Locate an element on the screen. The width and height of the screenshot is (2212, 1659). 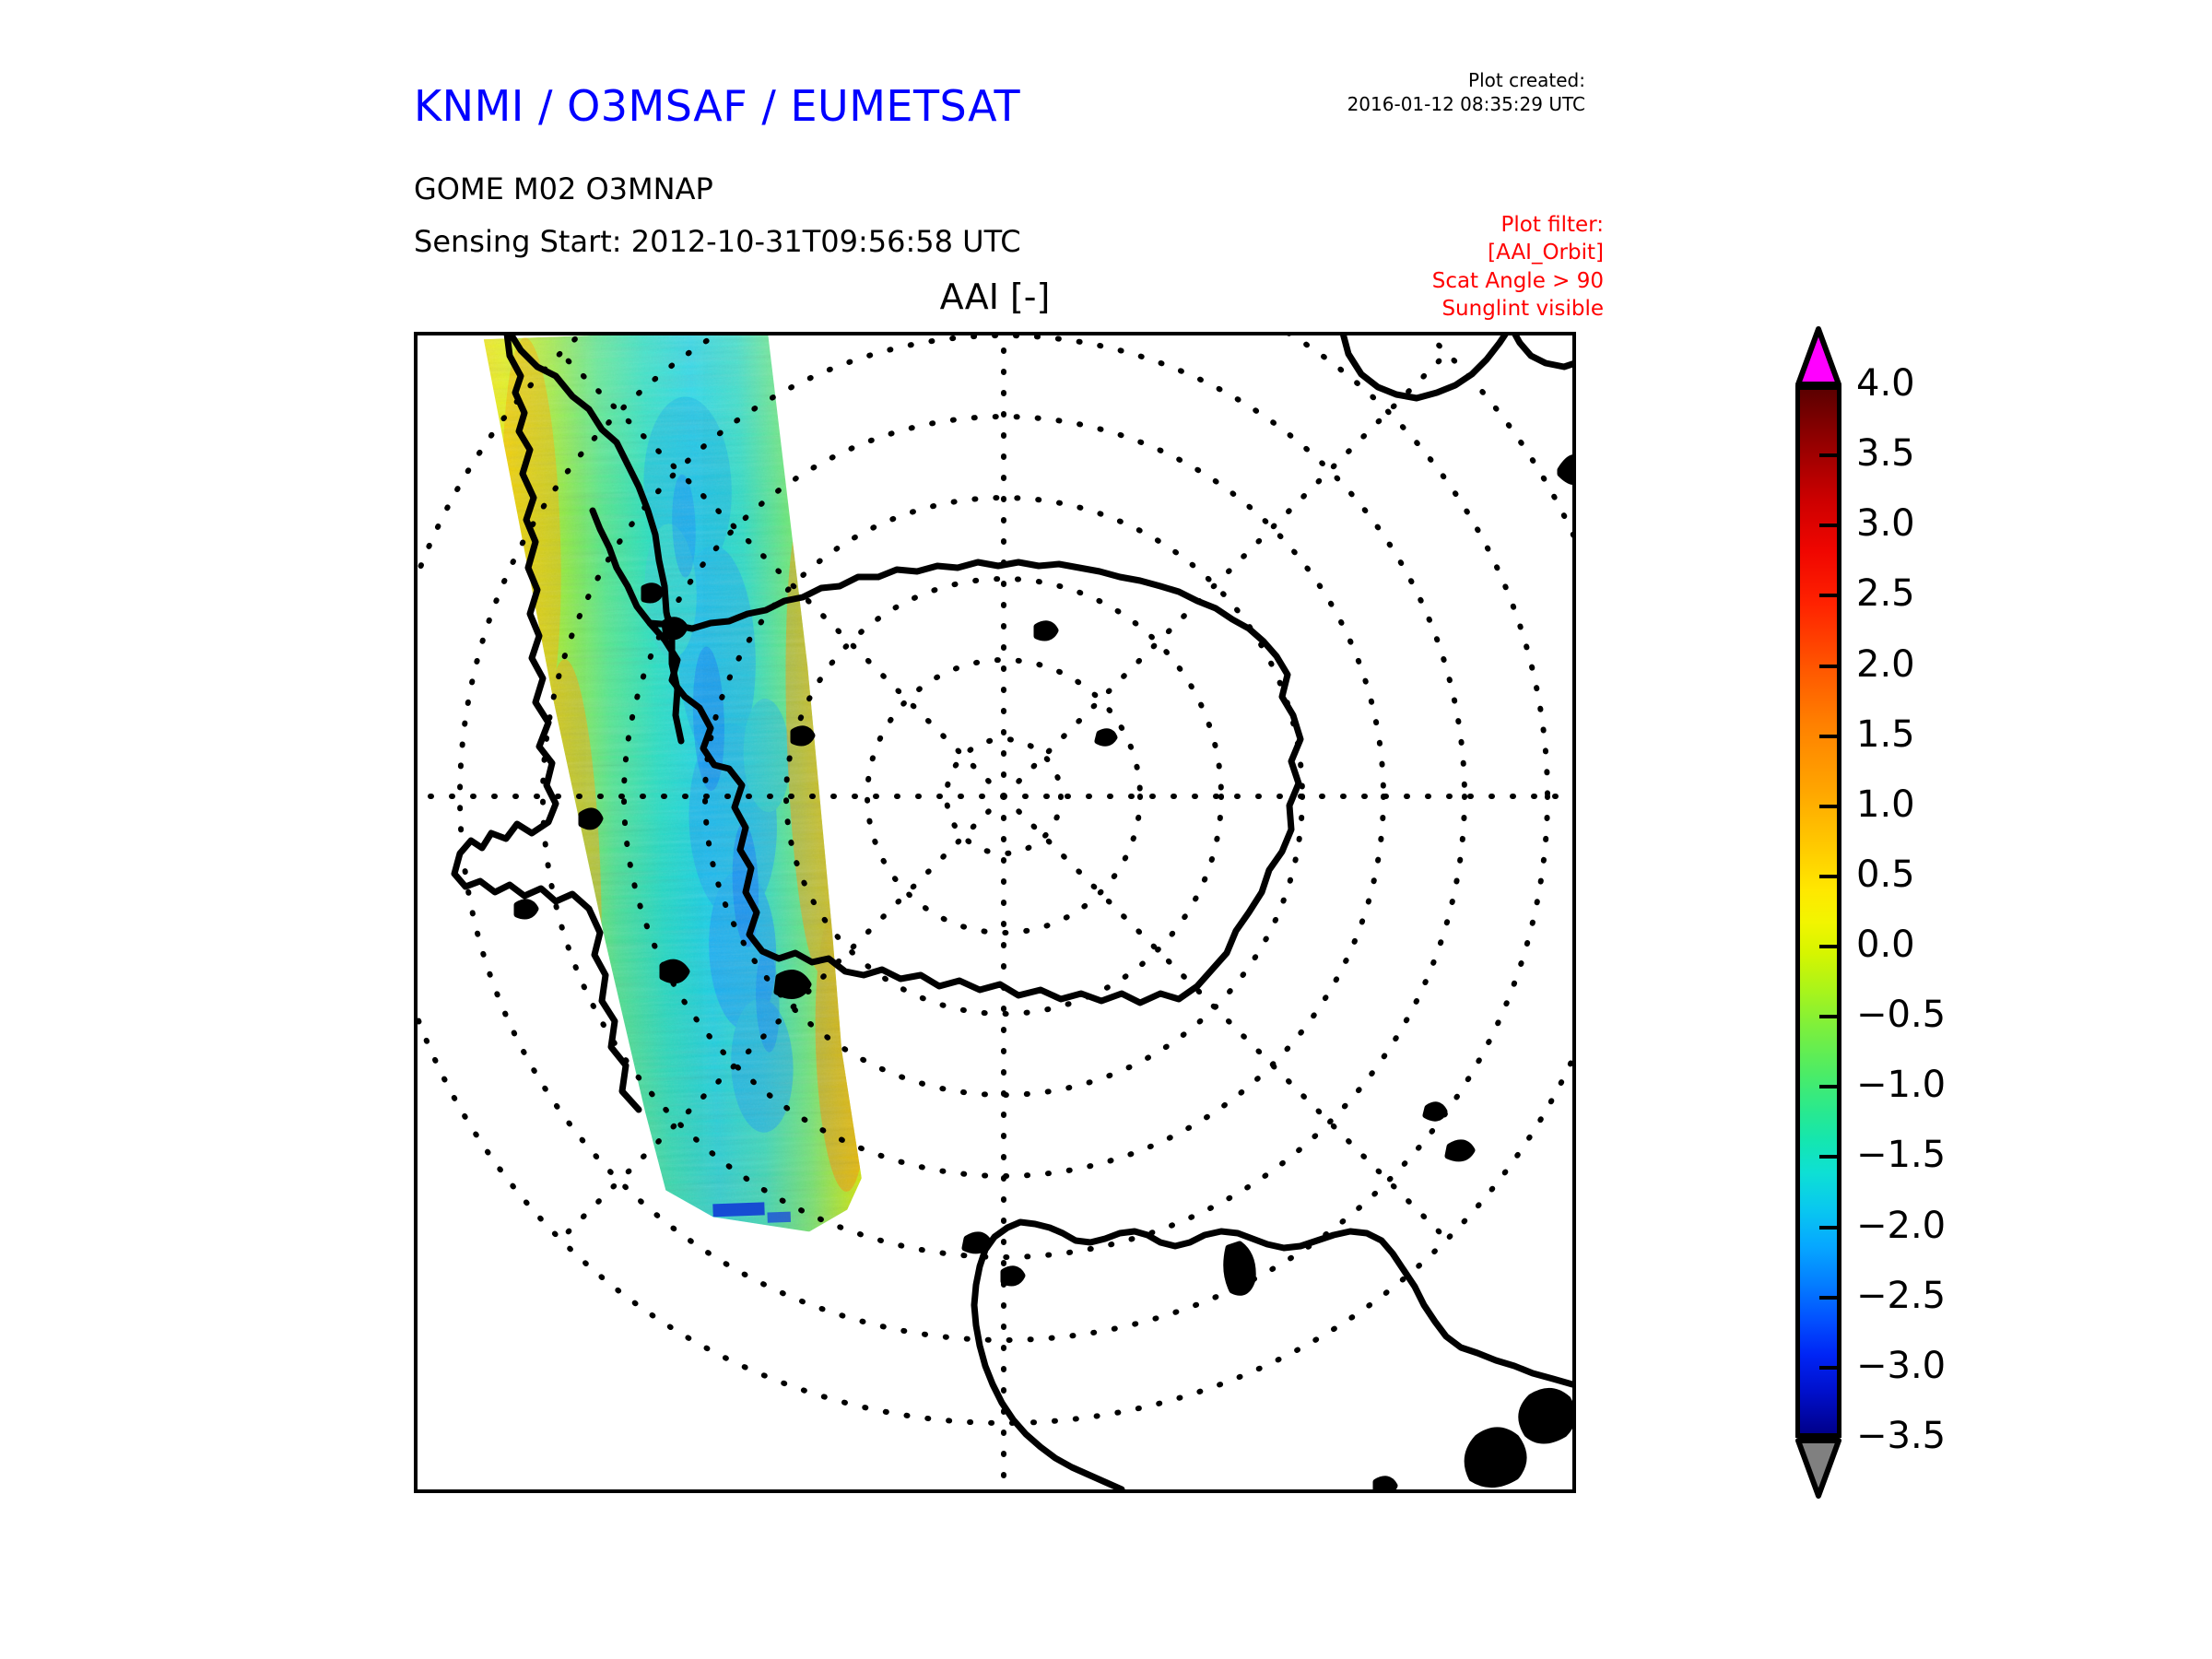
colorbar-tick-label: 4.0 is located at coordinates (1885, 383).